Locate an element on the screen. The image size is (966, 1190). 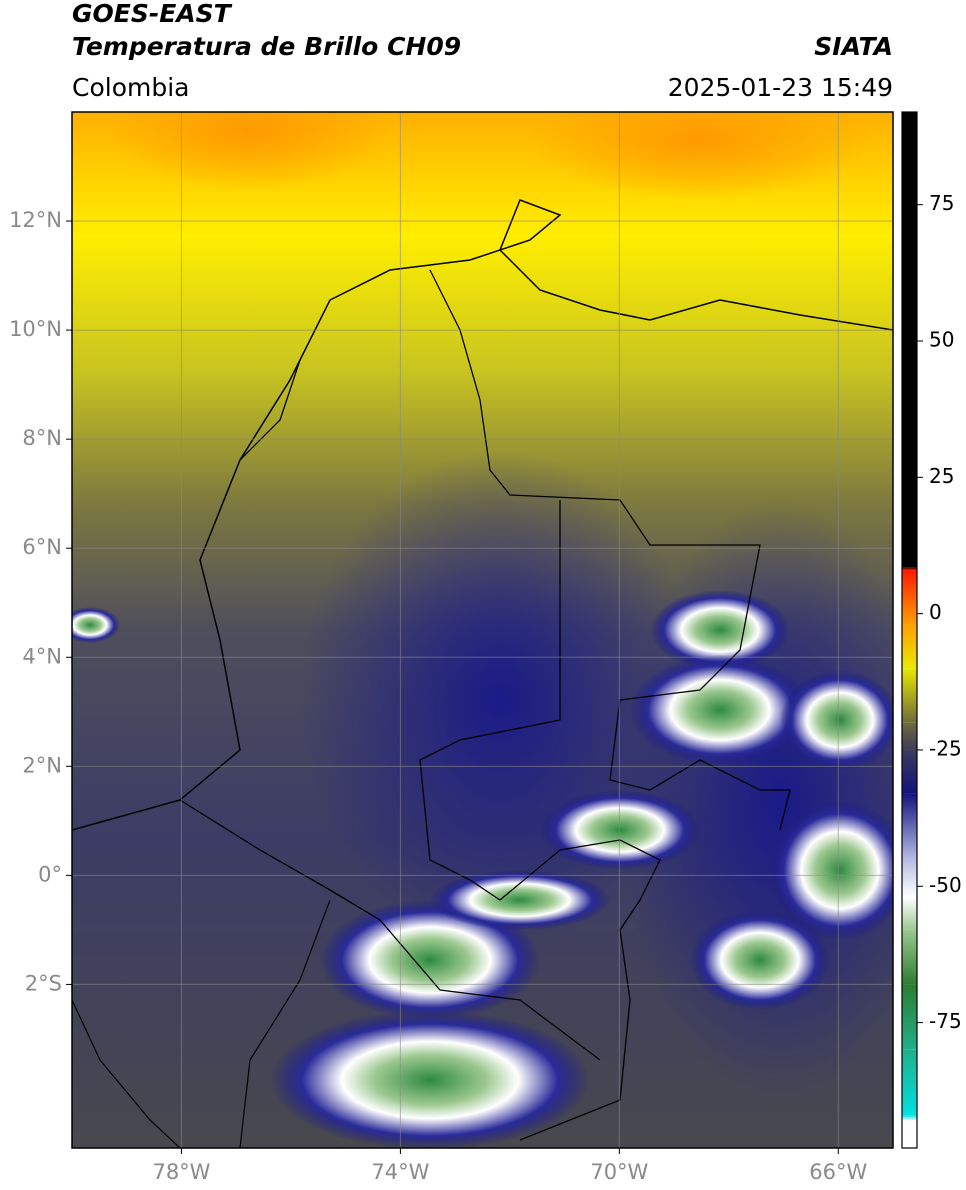
colorbar-tick-label: 50 is located at coordinates (941, 340).